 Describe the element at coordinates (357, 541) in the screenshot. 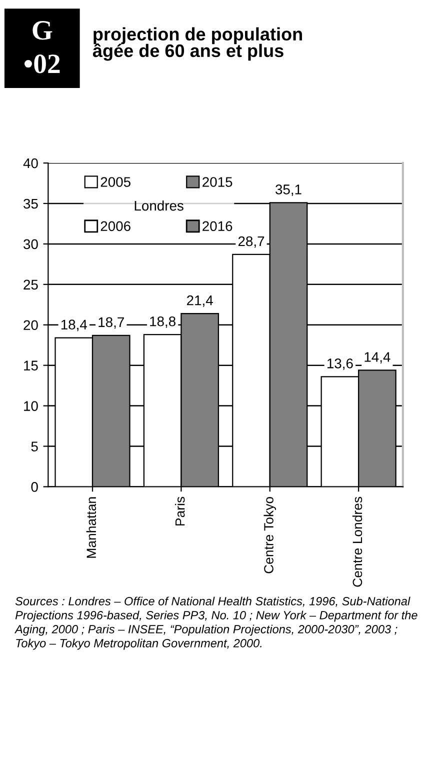

I see `x-tick-label: Centre Londres` at that location.